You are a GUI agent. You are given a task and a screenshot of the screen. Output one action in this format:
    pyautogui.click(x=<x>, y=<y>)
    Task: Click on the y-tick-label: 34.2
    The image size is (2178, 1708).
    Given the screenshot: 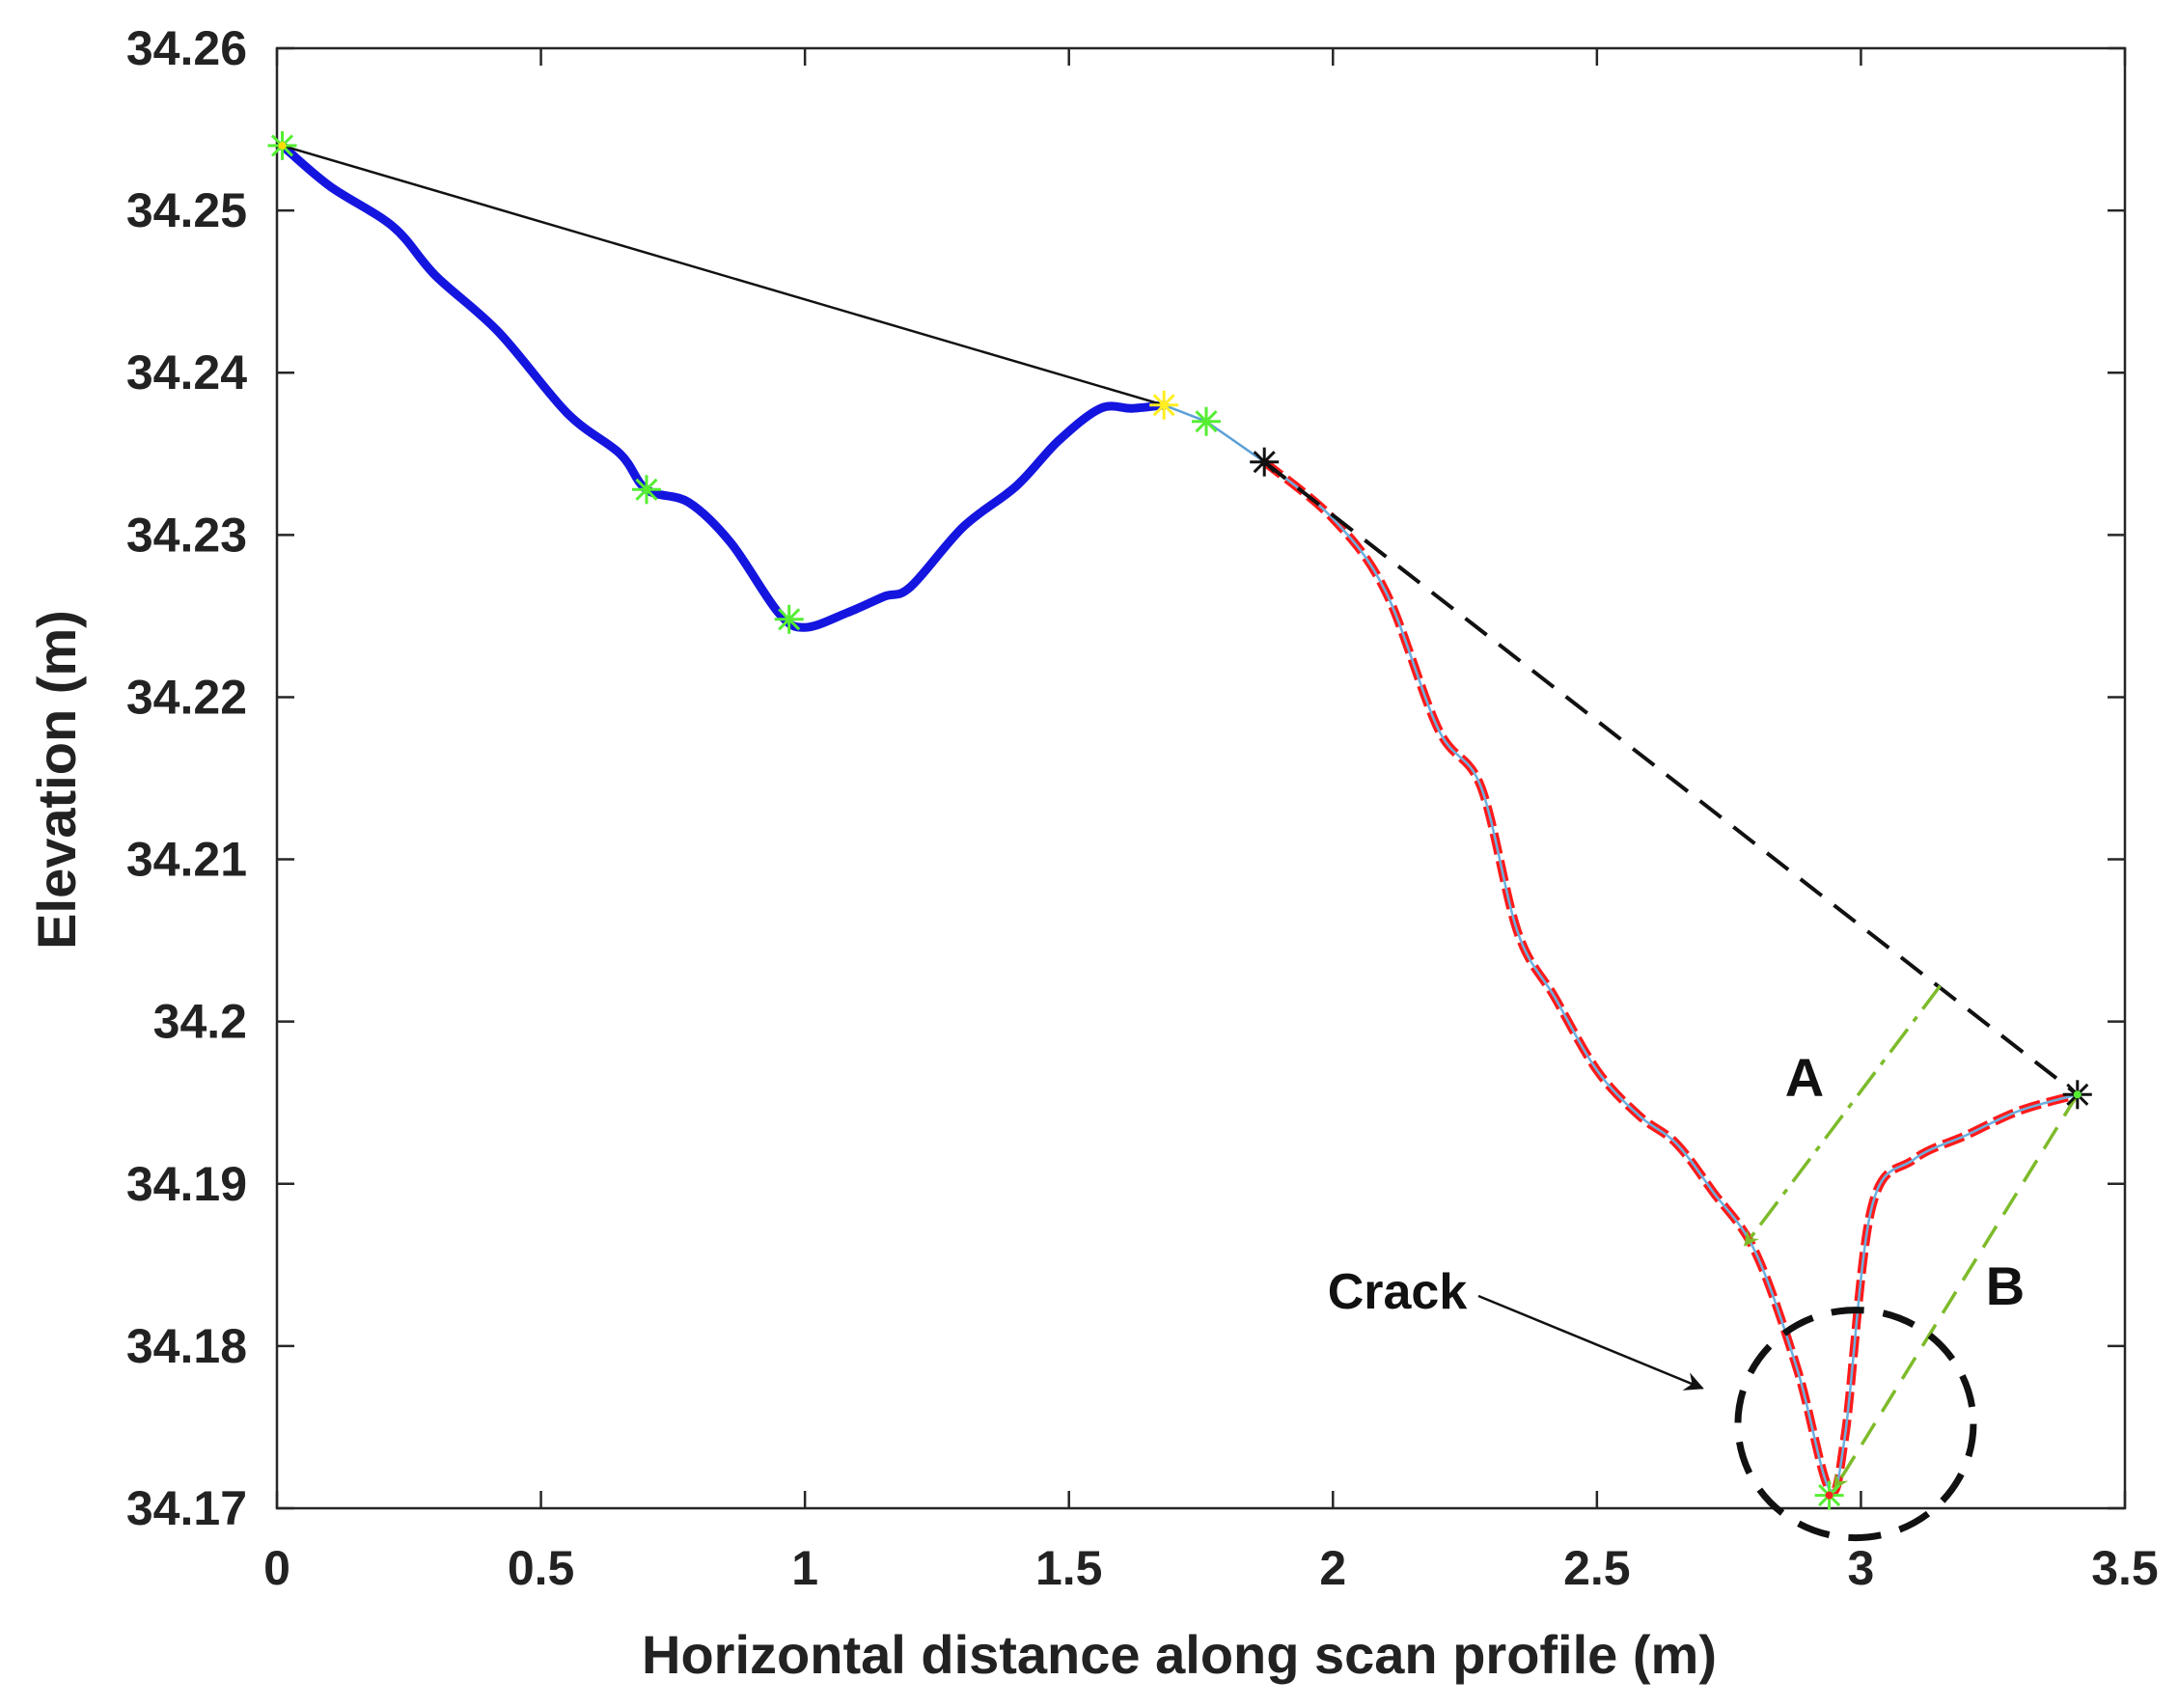 What is the action you would take?
    pyautogui.click(x=200, y=1022)
    